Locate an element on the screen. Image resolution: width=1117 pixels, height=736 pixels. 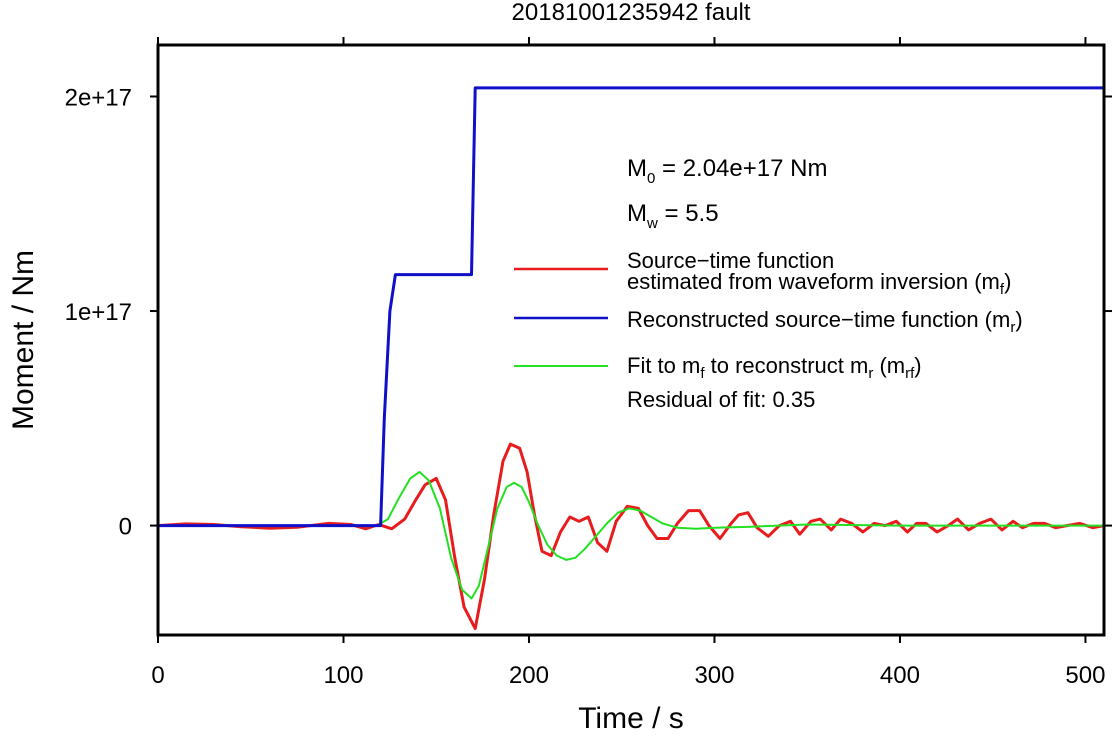
m0-annotation: M0 = 2.04e+17 Nm is located at coordinates (727, 171).